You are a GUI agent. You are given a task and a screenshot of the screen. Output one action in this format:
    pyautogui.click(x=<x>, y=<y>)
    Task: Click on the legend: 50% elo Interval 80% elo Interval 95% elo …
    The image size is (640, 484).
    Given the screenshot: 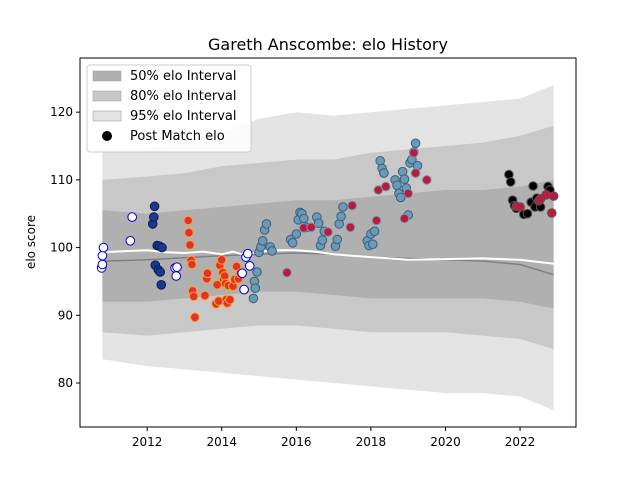 What is the action you would take?
    pyautogui.click(x=169, y=108)
    